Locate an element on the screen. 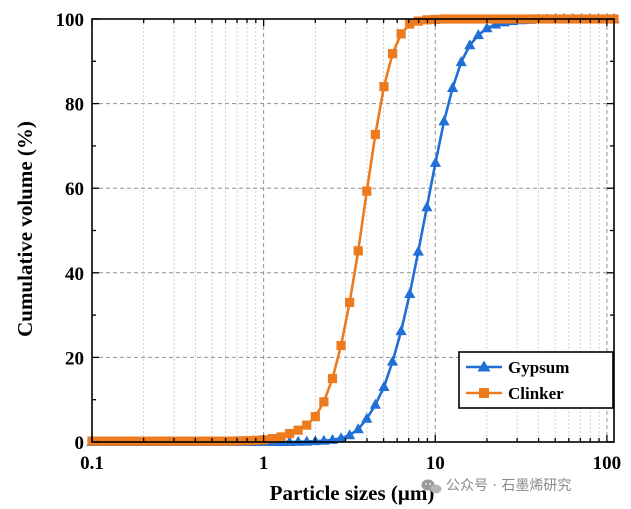 The height and width of the screenshot is (509, 631). y-tick-label: 60 is located at coordinates (74, 189).